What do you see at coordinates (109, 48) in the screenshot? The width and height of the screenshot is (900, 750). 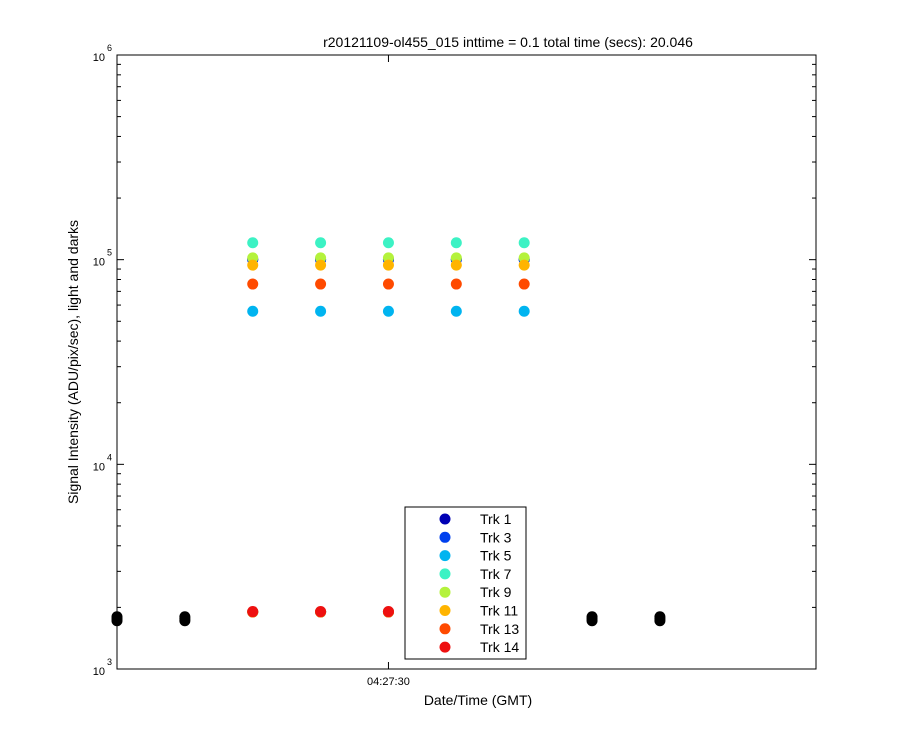 I see `y-tick-exponent: 6` at bounding box center [109, 48].